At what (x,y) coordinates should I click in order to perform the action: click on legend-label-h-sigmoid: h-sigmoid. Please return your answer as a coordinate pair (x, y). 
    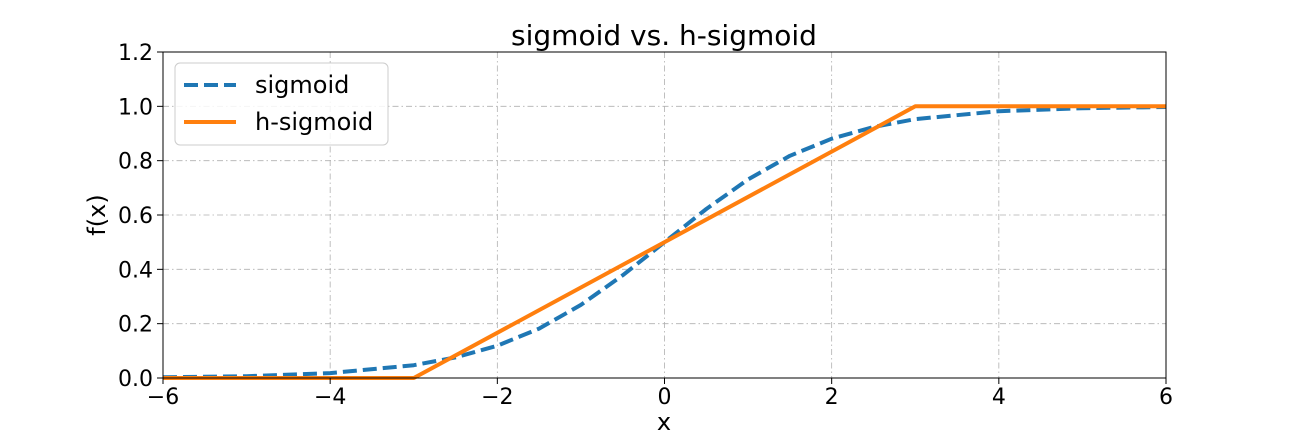
    Looking at the image, I should click on (314, 122).